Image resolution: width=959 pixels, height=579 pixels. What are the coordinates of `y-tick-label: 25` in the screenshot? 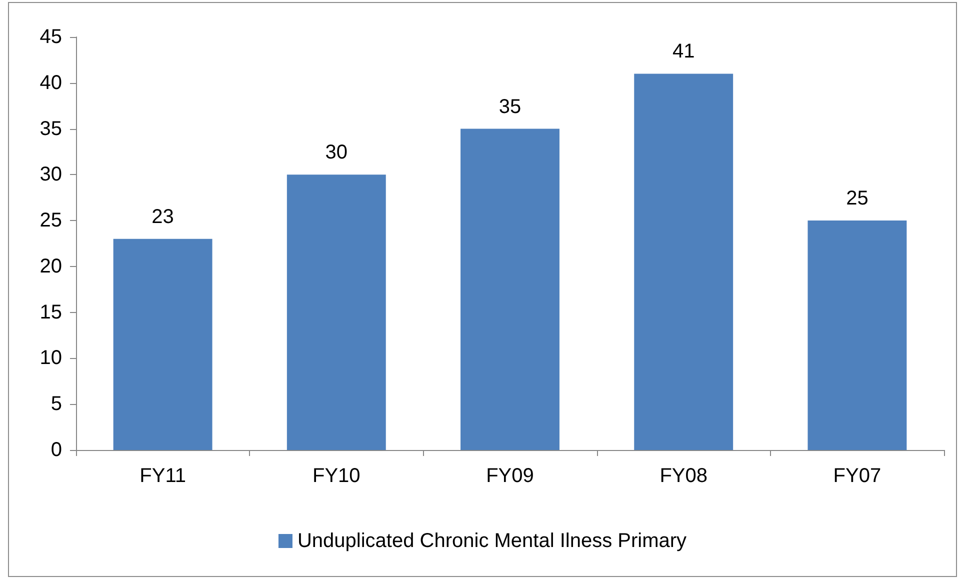 It's located at (51, 221).